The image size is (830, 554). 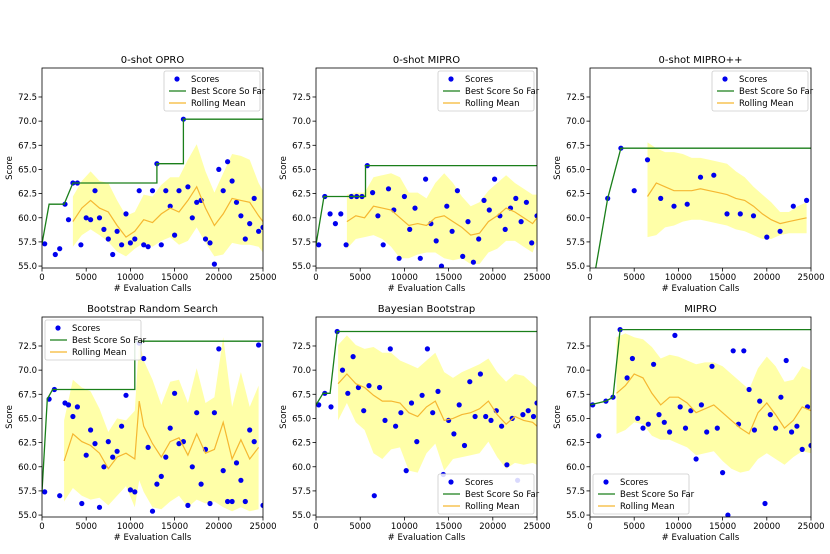 I want to click on x-axis-label: # Evaluation Calls, so click(x=427, y=538).